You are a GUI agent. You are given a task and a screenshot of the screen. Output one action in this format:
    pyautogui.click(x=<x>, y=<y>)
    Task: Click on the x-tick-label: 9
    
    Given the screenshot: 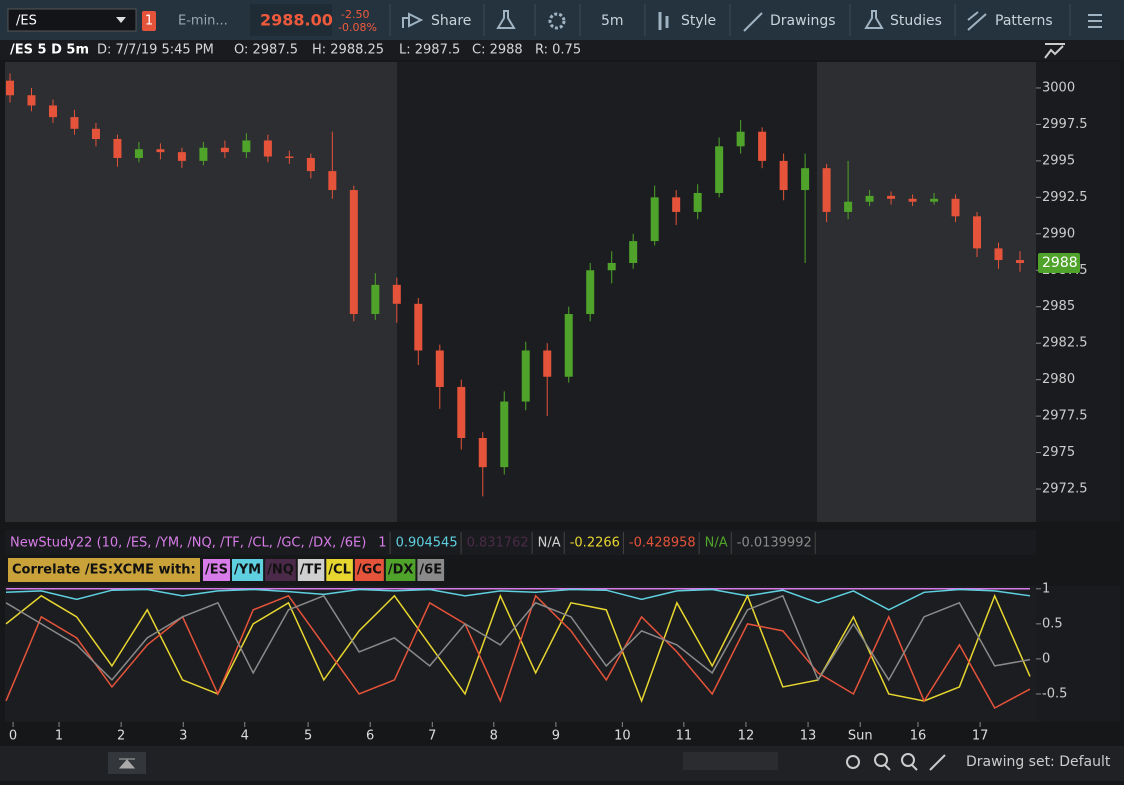 What is the action you would take?
    pyautogui.click(x=556, y=736)
    